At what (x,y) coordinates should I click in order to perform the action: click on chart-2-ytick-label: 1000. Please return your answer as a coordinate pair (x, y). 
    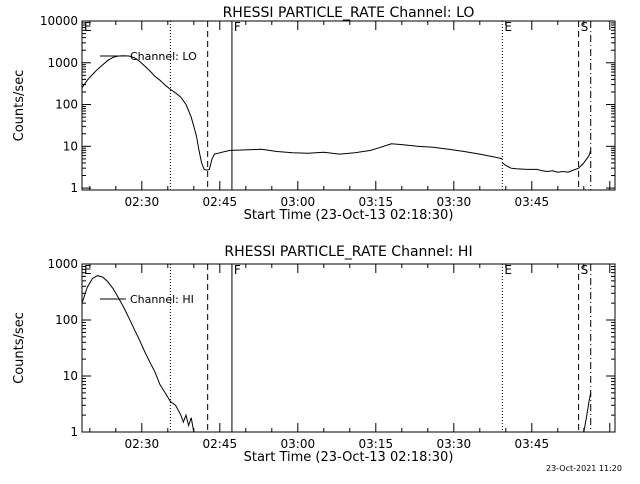
    Looking at the image, I should click on (62, 264).